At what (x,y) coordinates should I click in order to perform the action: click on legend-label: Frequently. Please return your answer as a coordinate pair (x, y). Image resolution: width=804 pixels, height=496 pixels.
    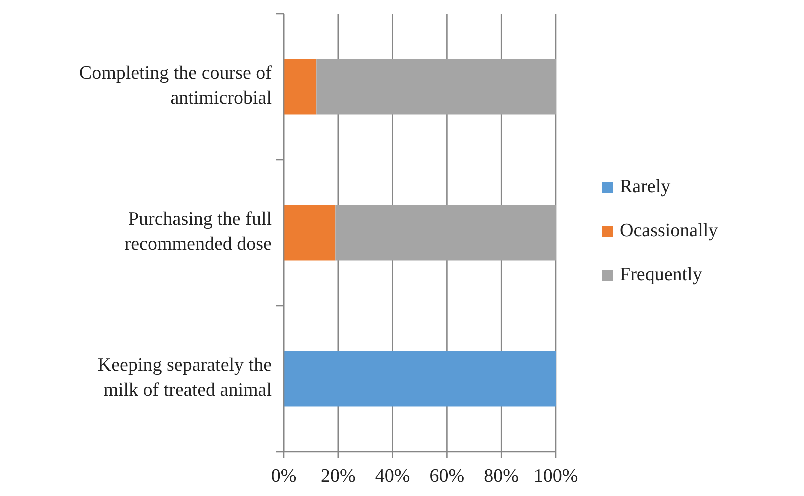
    Looking at the image, I should click on (661, 275).